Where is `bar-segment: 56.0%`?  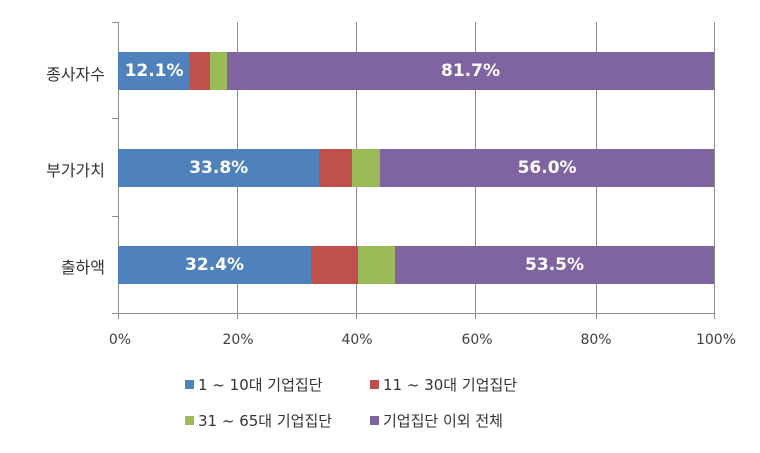 bar-segment: 56.0% is located at coordinates (547, 168).